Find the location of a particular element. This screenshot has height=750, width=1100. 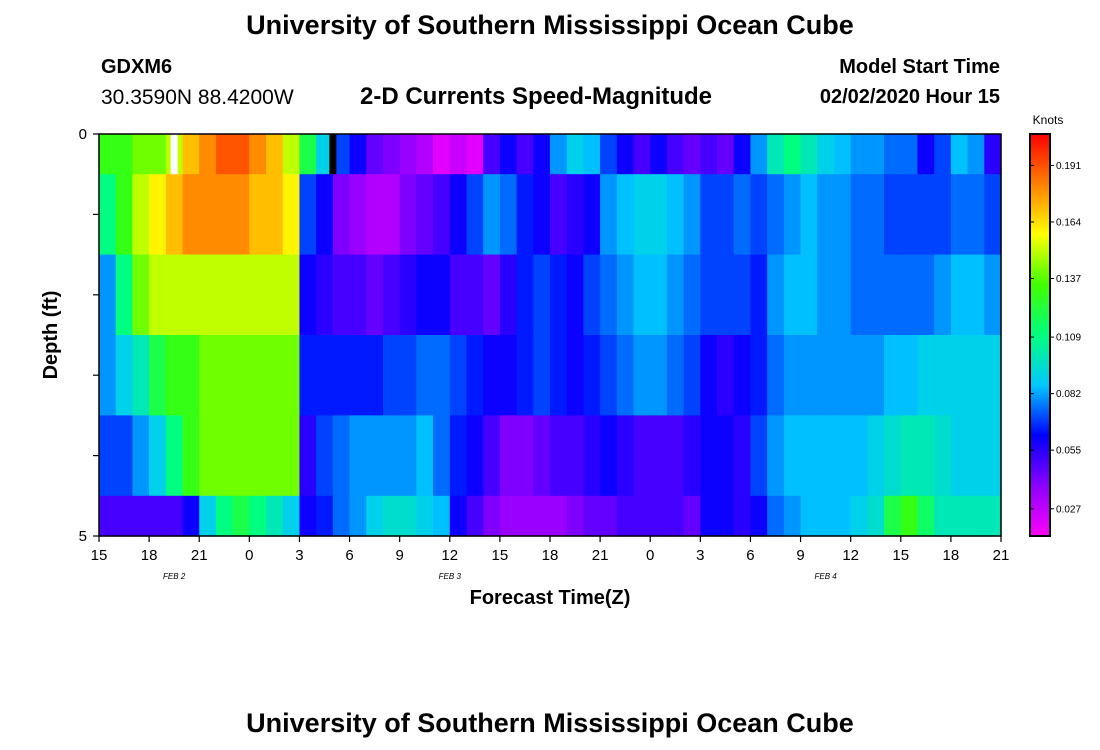

time-marker is located at coordinates (333, 154).